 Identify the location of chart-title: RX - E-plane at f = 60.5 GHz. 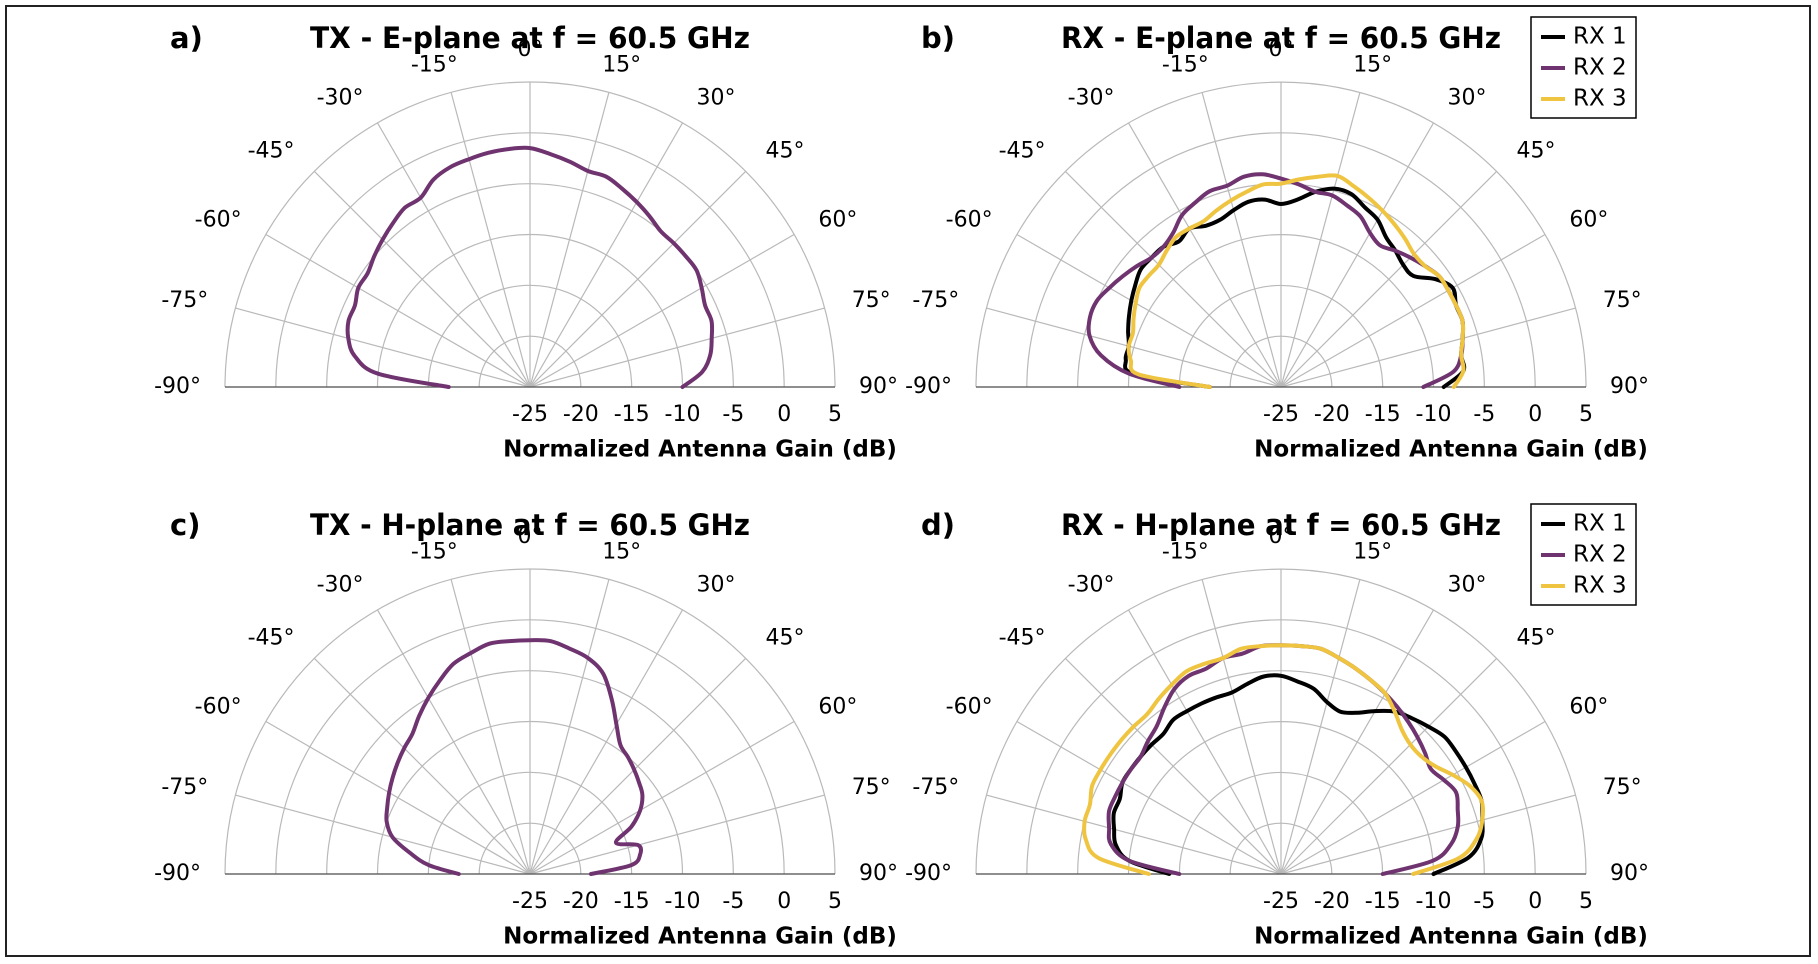
(1281, 38).